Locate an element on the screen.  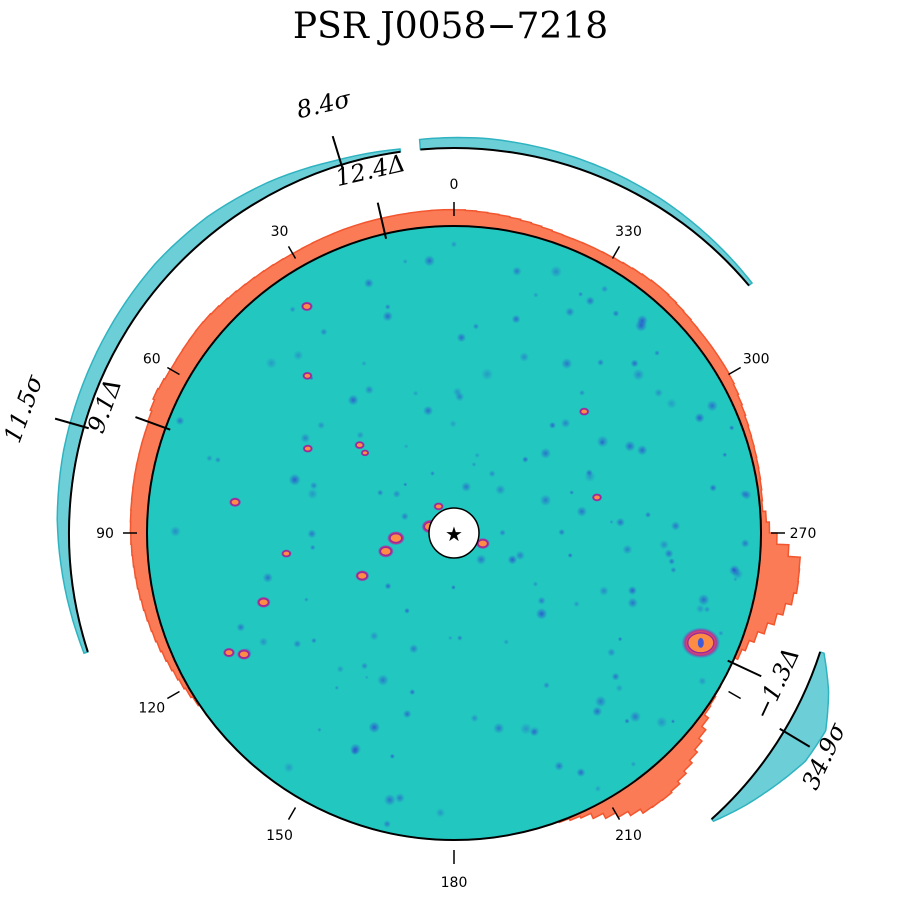
delta-label-0: 12.4Δ is located at coordinates (370, 170).